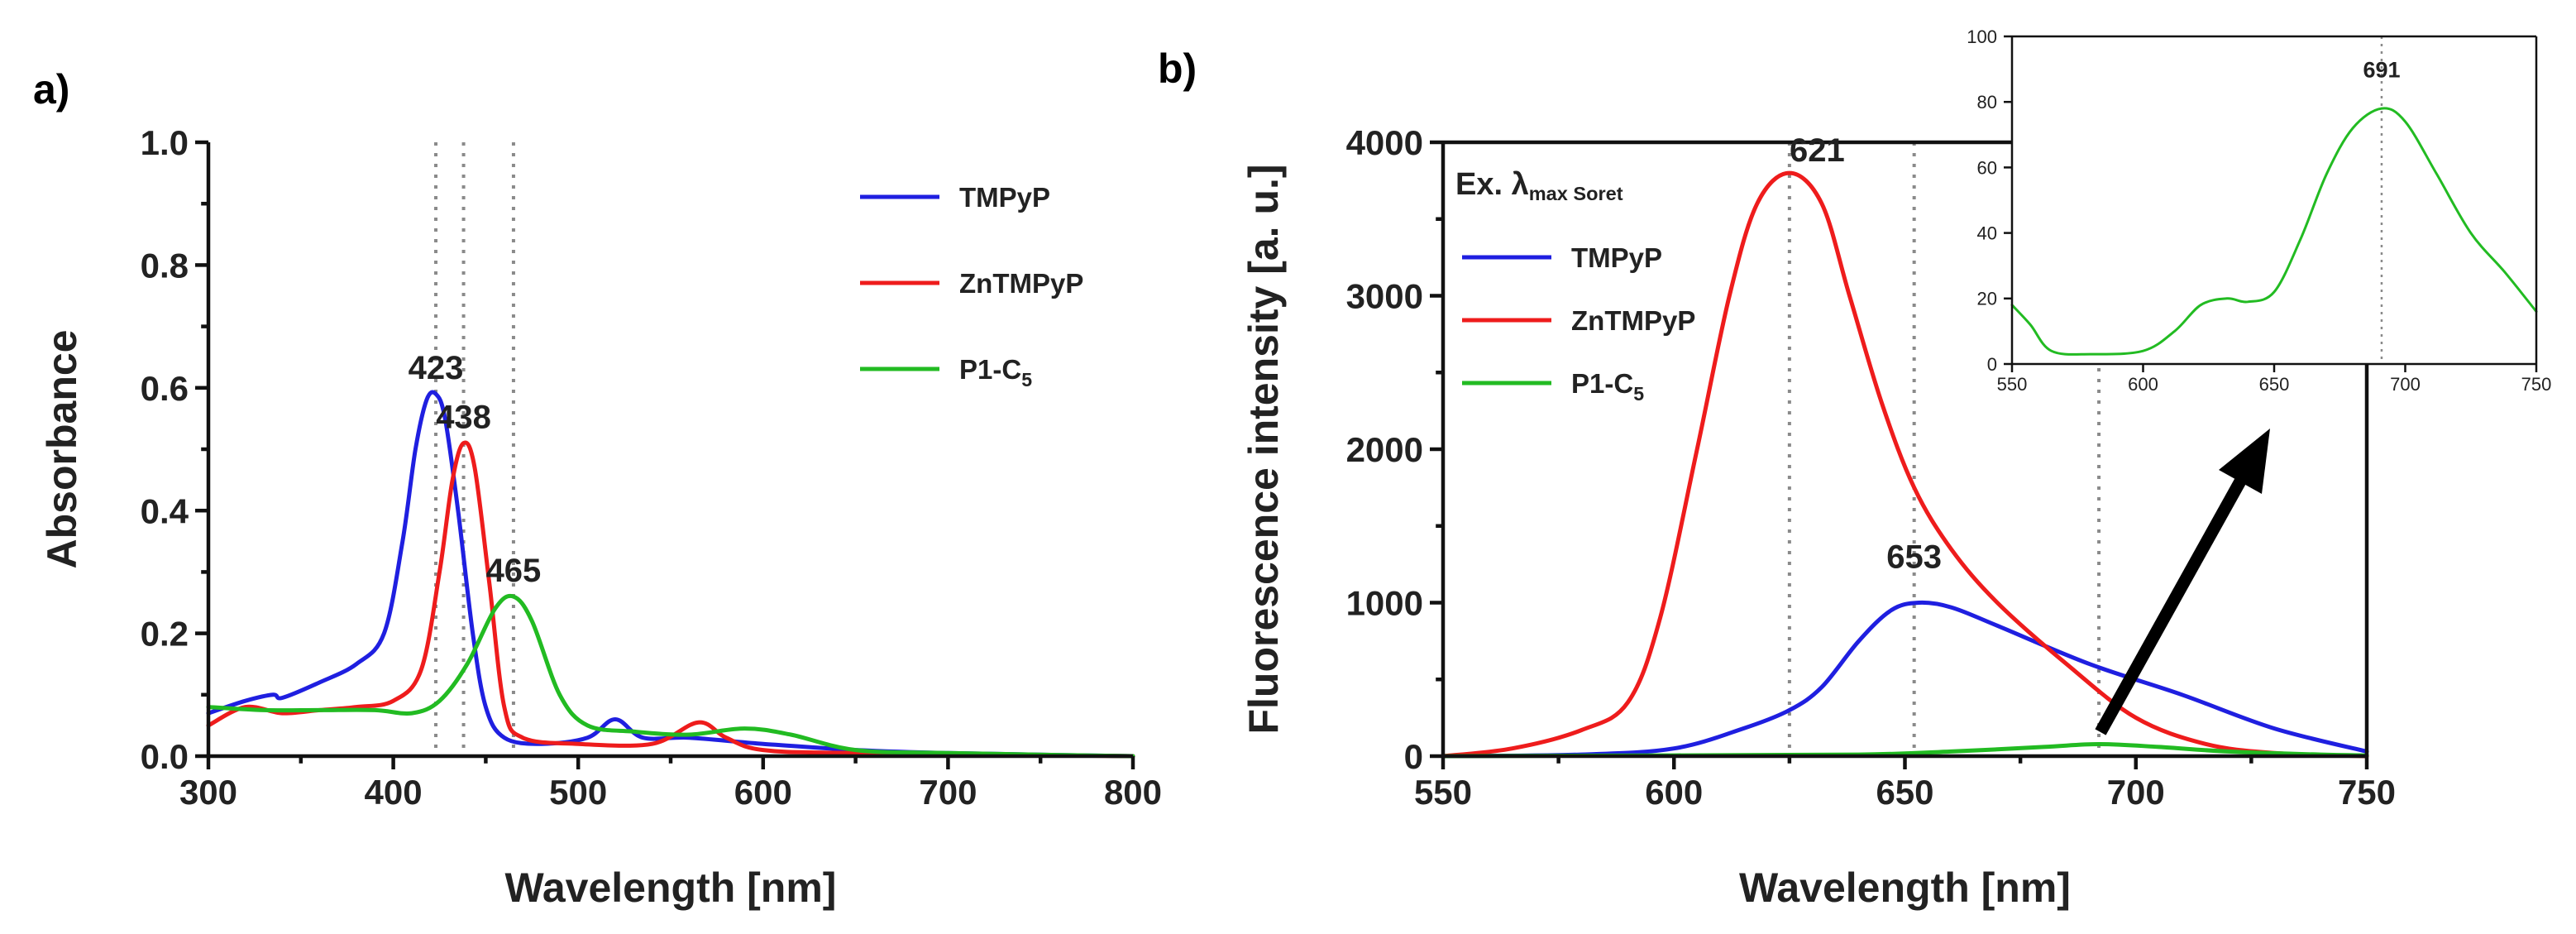  Describe the element at coordinates (1021, 283) in the screenshot. I see `panel-a-legend-label-1: ZnTMPyP` at that location.